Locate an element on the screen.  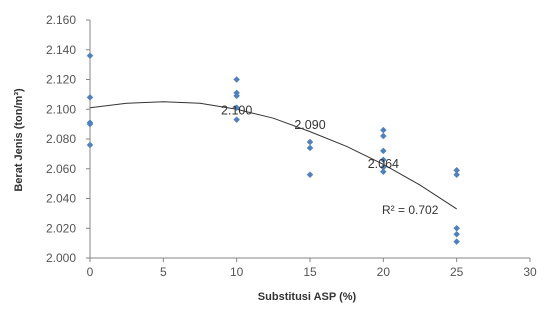
y-axis-title: Berat Jenis (ton/m³) is located at coordinates (19, 140).